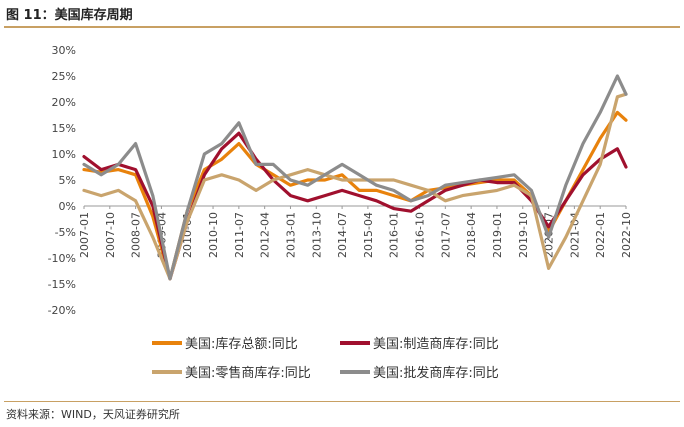  I want to click on x-tick-label: 2018-04, so click(471, 235).